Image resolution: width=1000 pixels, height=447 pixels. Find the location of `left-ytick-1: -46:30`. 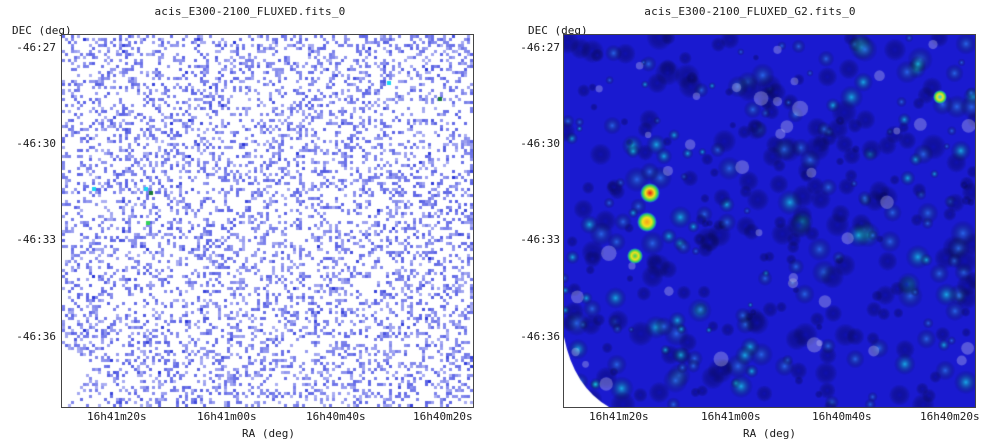

left-ytick-1: -46:30 is located at coordinates (36, 143).